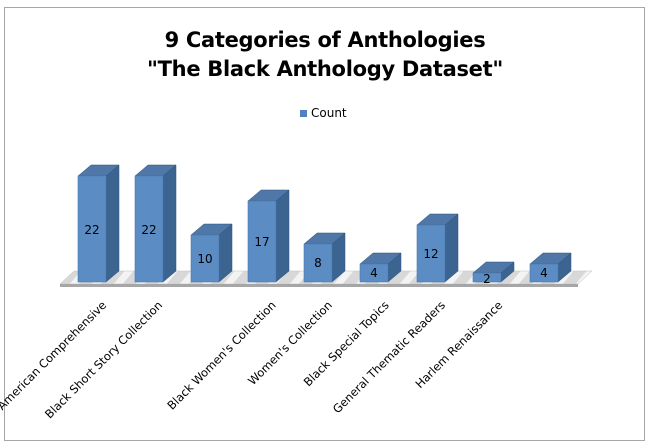 The image size is (650, 446). Describe the element at coordinates (91, 230) in the screenshot. I see `data-label-0: 22` at that location.